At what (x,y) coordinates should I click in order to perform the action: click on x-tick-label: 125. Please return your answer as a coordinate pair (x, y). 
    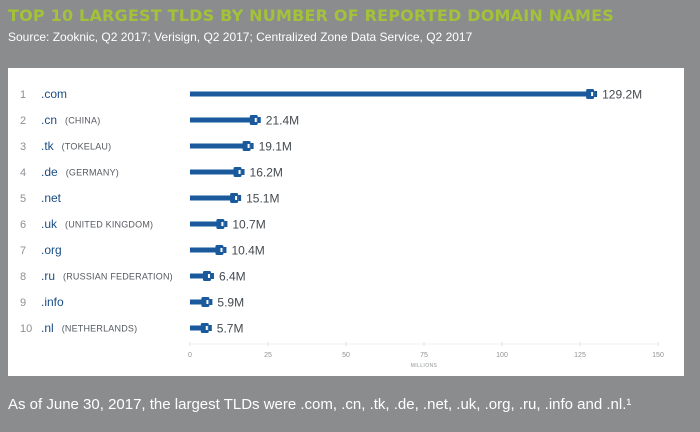
    Looking at the image, I should click on (580, 355).